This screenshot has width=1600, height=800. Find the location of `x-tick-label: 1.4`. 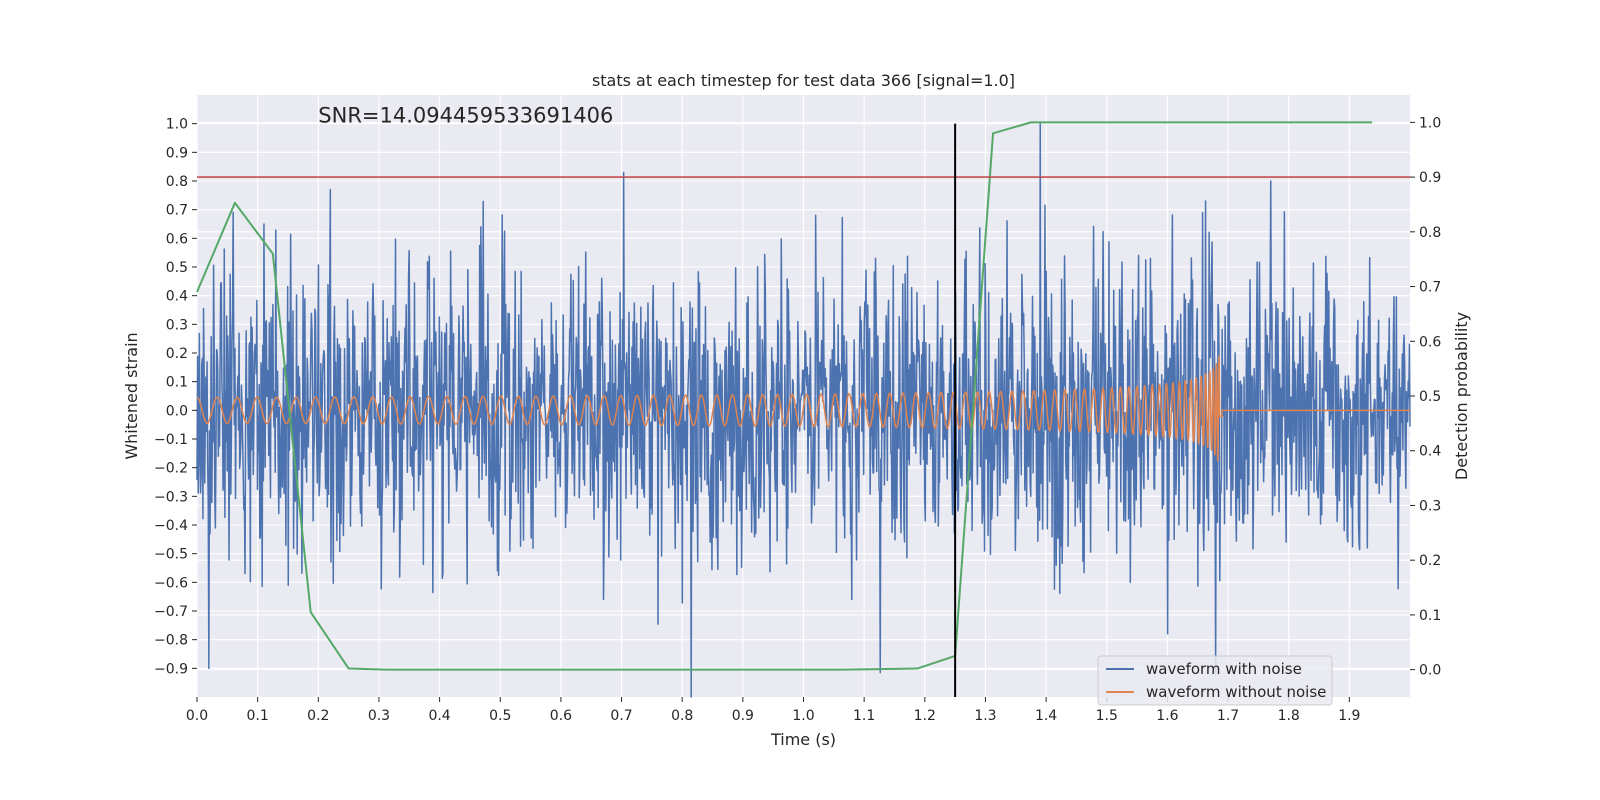

x-tick-label: 1.4 is located at coordinates (1046, 716).